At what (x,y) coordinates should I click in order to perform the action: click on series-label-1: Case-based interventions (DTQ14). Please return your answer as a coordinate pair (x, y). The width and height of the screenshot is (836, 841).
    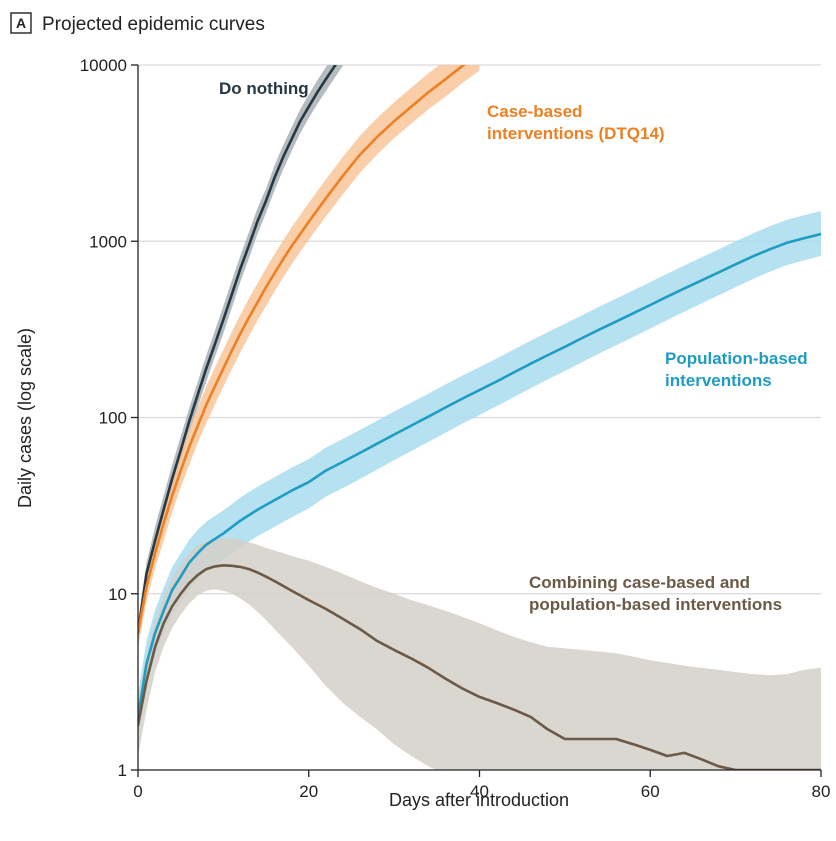
    Looking at the image, I should click on (576, 122).